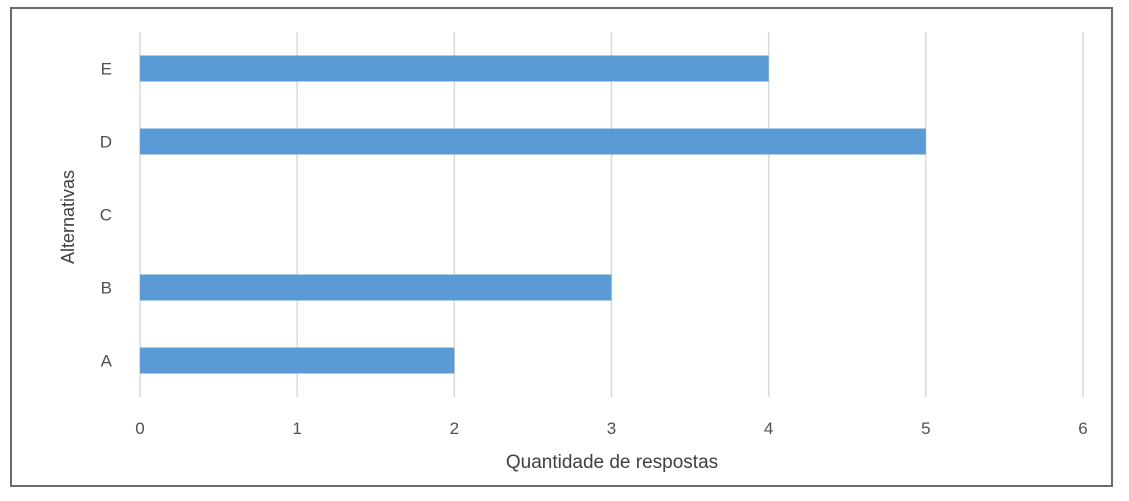 The image size is (1129, 501). I want to click on x-tick-label-1: 1, so click(296, 428).